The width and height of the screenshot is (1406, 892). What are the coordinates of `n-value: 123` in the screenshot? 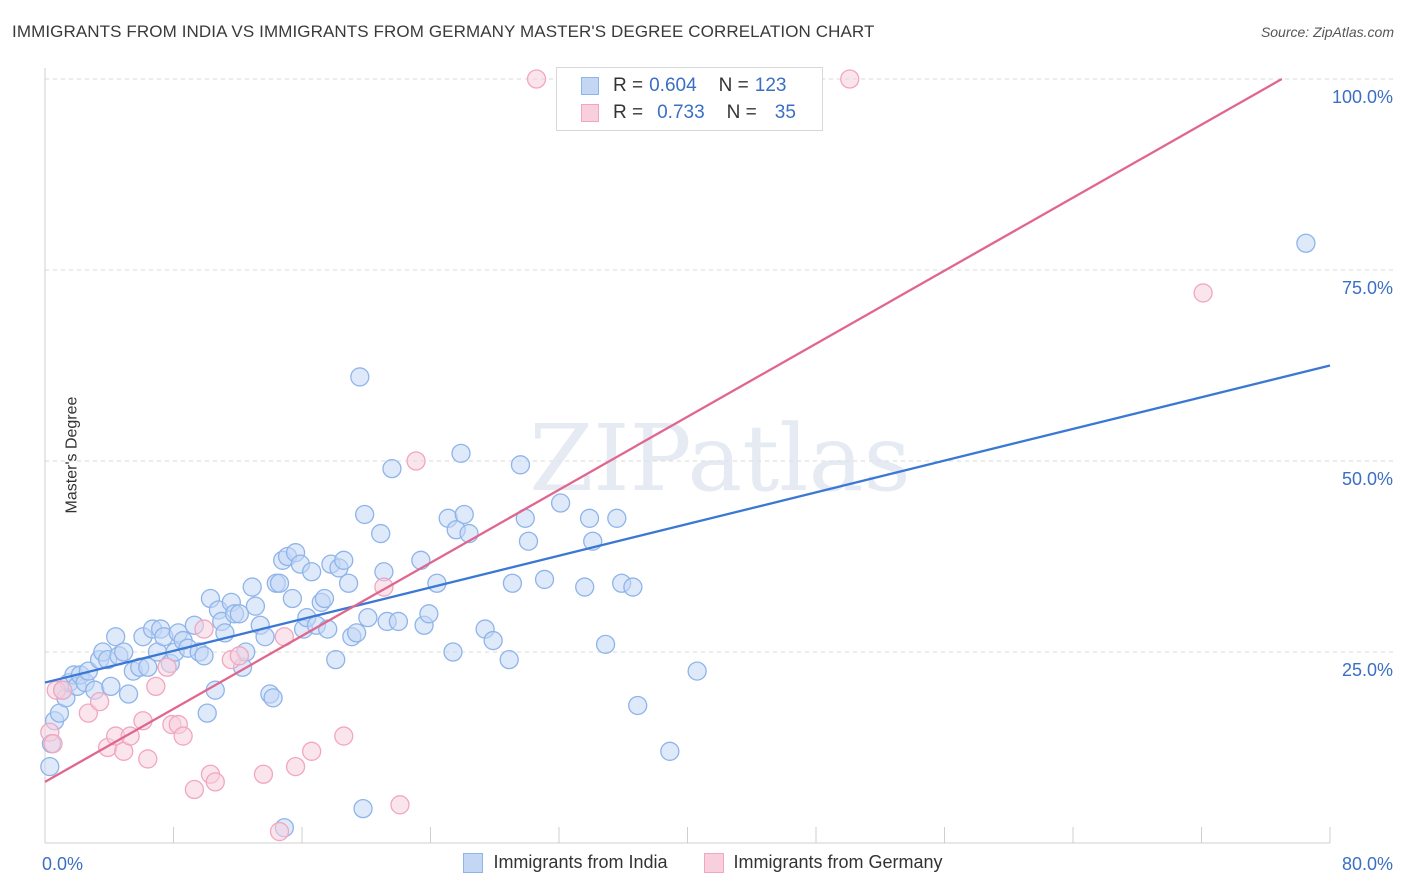 It's located at (770, 85).